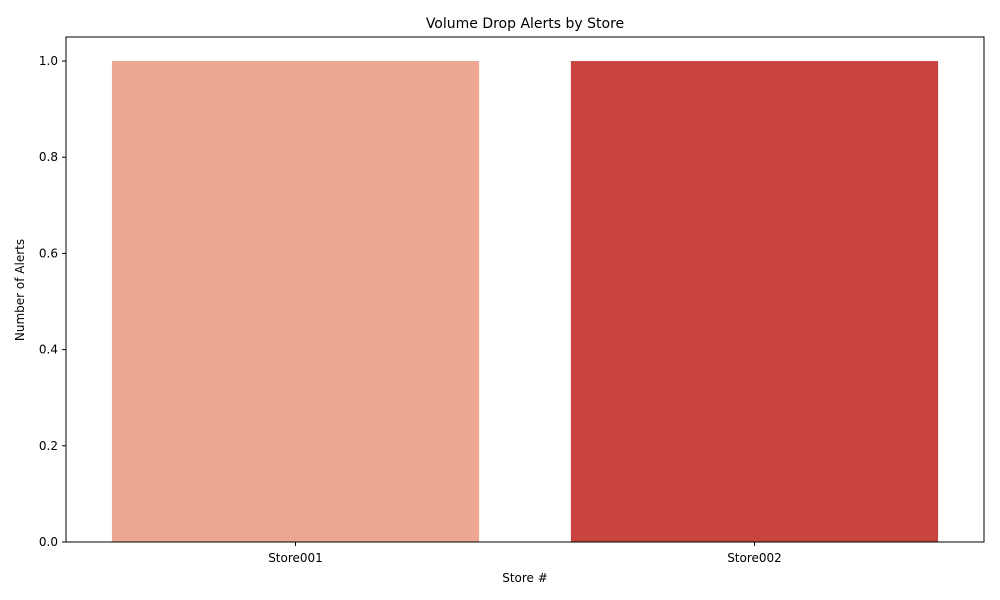 This screenshot has width=1000, height=600. Describe the element at coordinates (48, 61) in the screenshot. I see `y-tick-label: 1.0` at that location.